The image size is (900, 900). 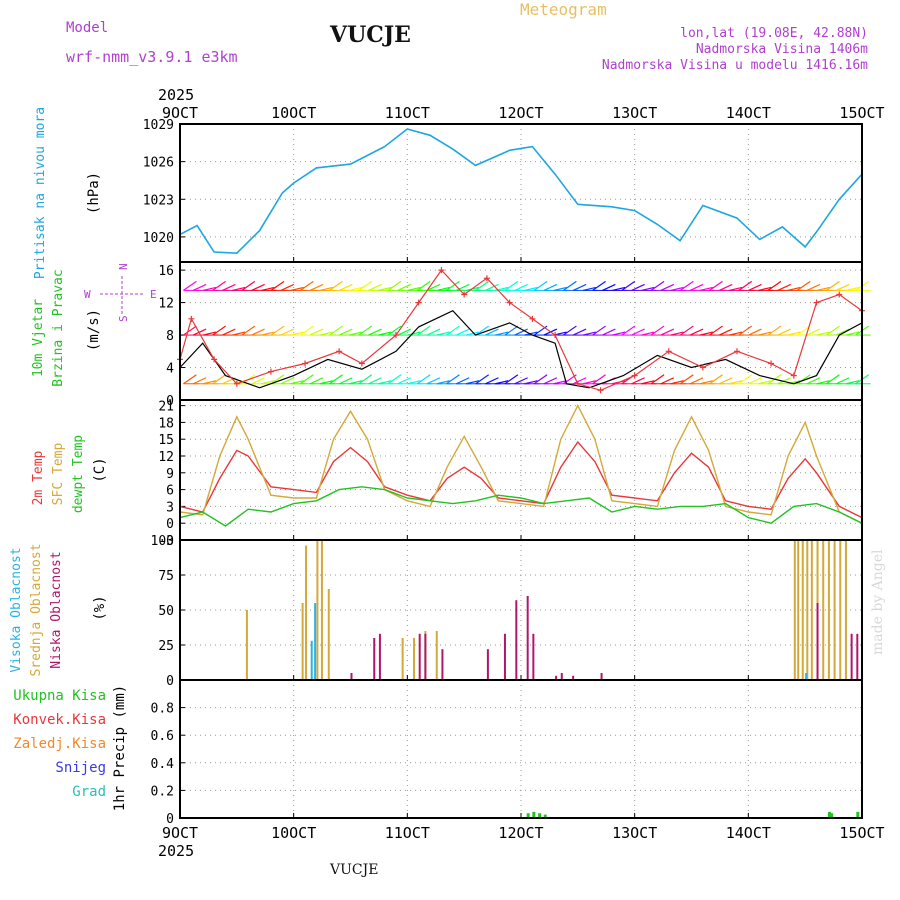 What do you see at coordinates (166, 646) in the screenshot?
I see `y-tick-label: 25` at bounding box center [166, 646].